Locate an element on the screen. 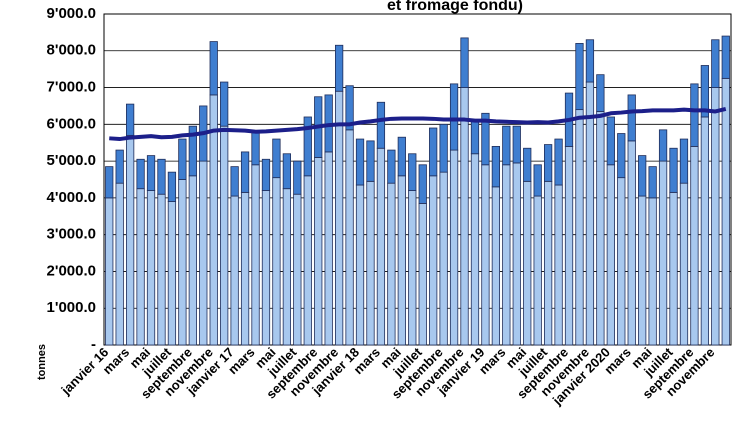  y-tick-label: 7'000.0 is located at coordinates (71, 87).